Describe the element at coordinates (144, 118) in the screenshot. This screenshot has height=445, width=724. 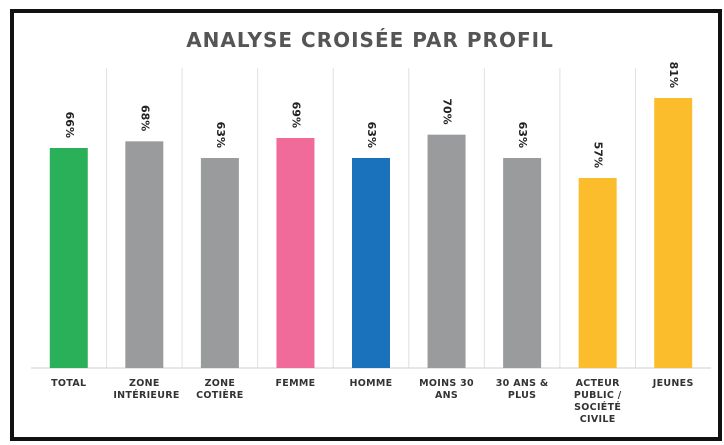
I see `data-label: 68%` at that location.